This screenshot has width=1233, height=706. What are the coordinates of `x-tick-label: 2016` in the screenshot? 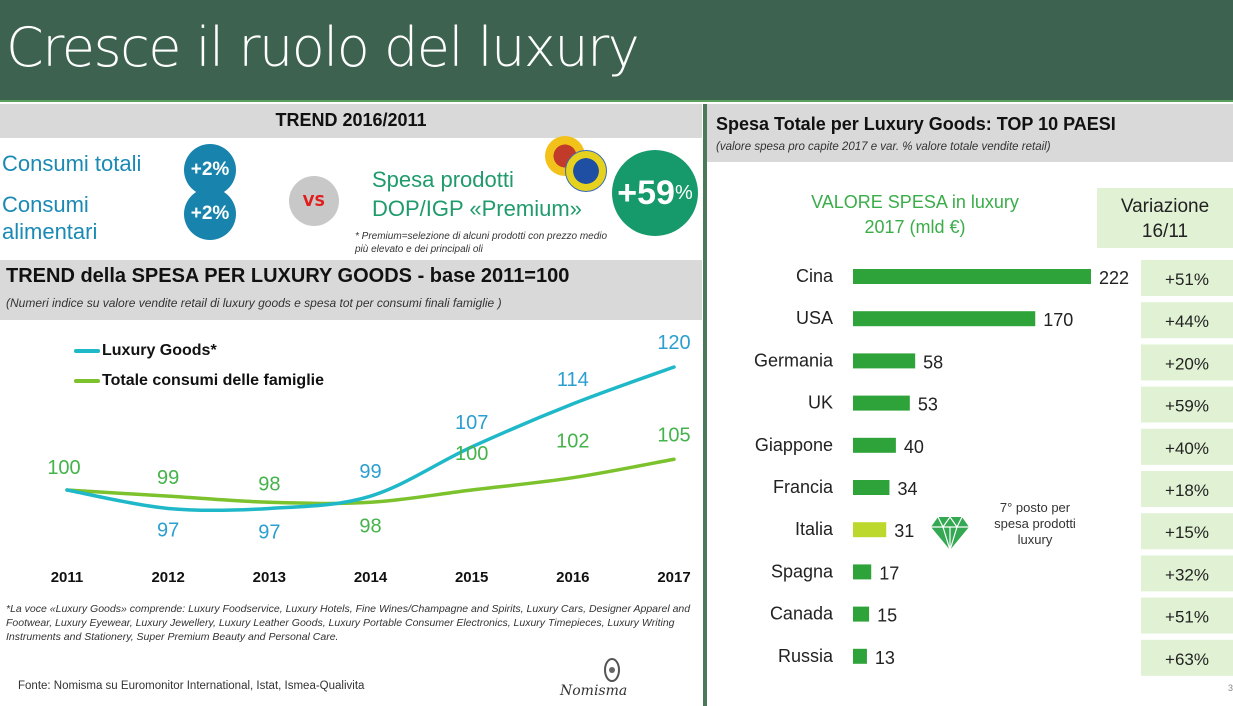 It's located at (572, 577).